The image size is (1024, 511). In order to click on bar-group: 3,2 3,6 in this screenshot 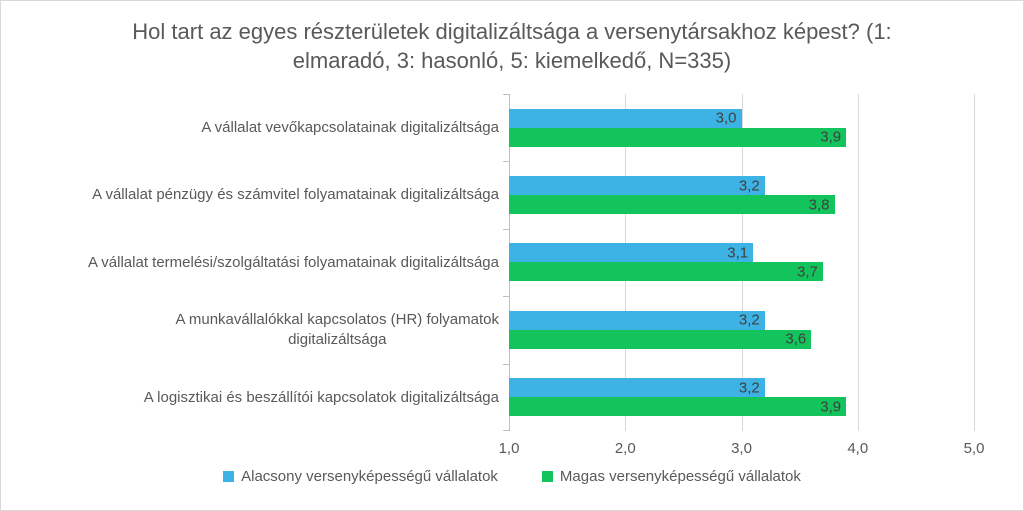, I will do `click(741, 329)`.